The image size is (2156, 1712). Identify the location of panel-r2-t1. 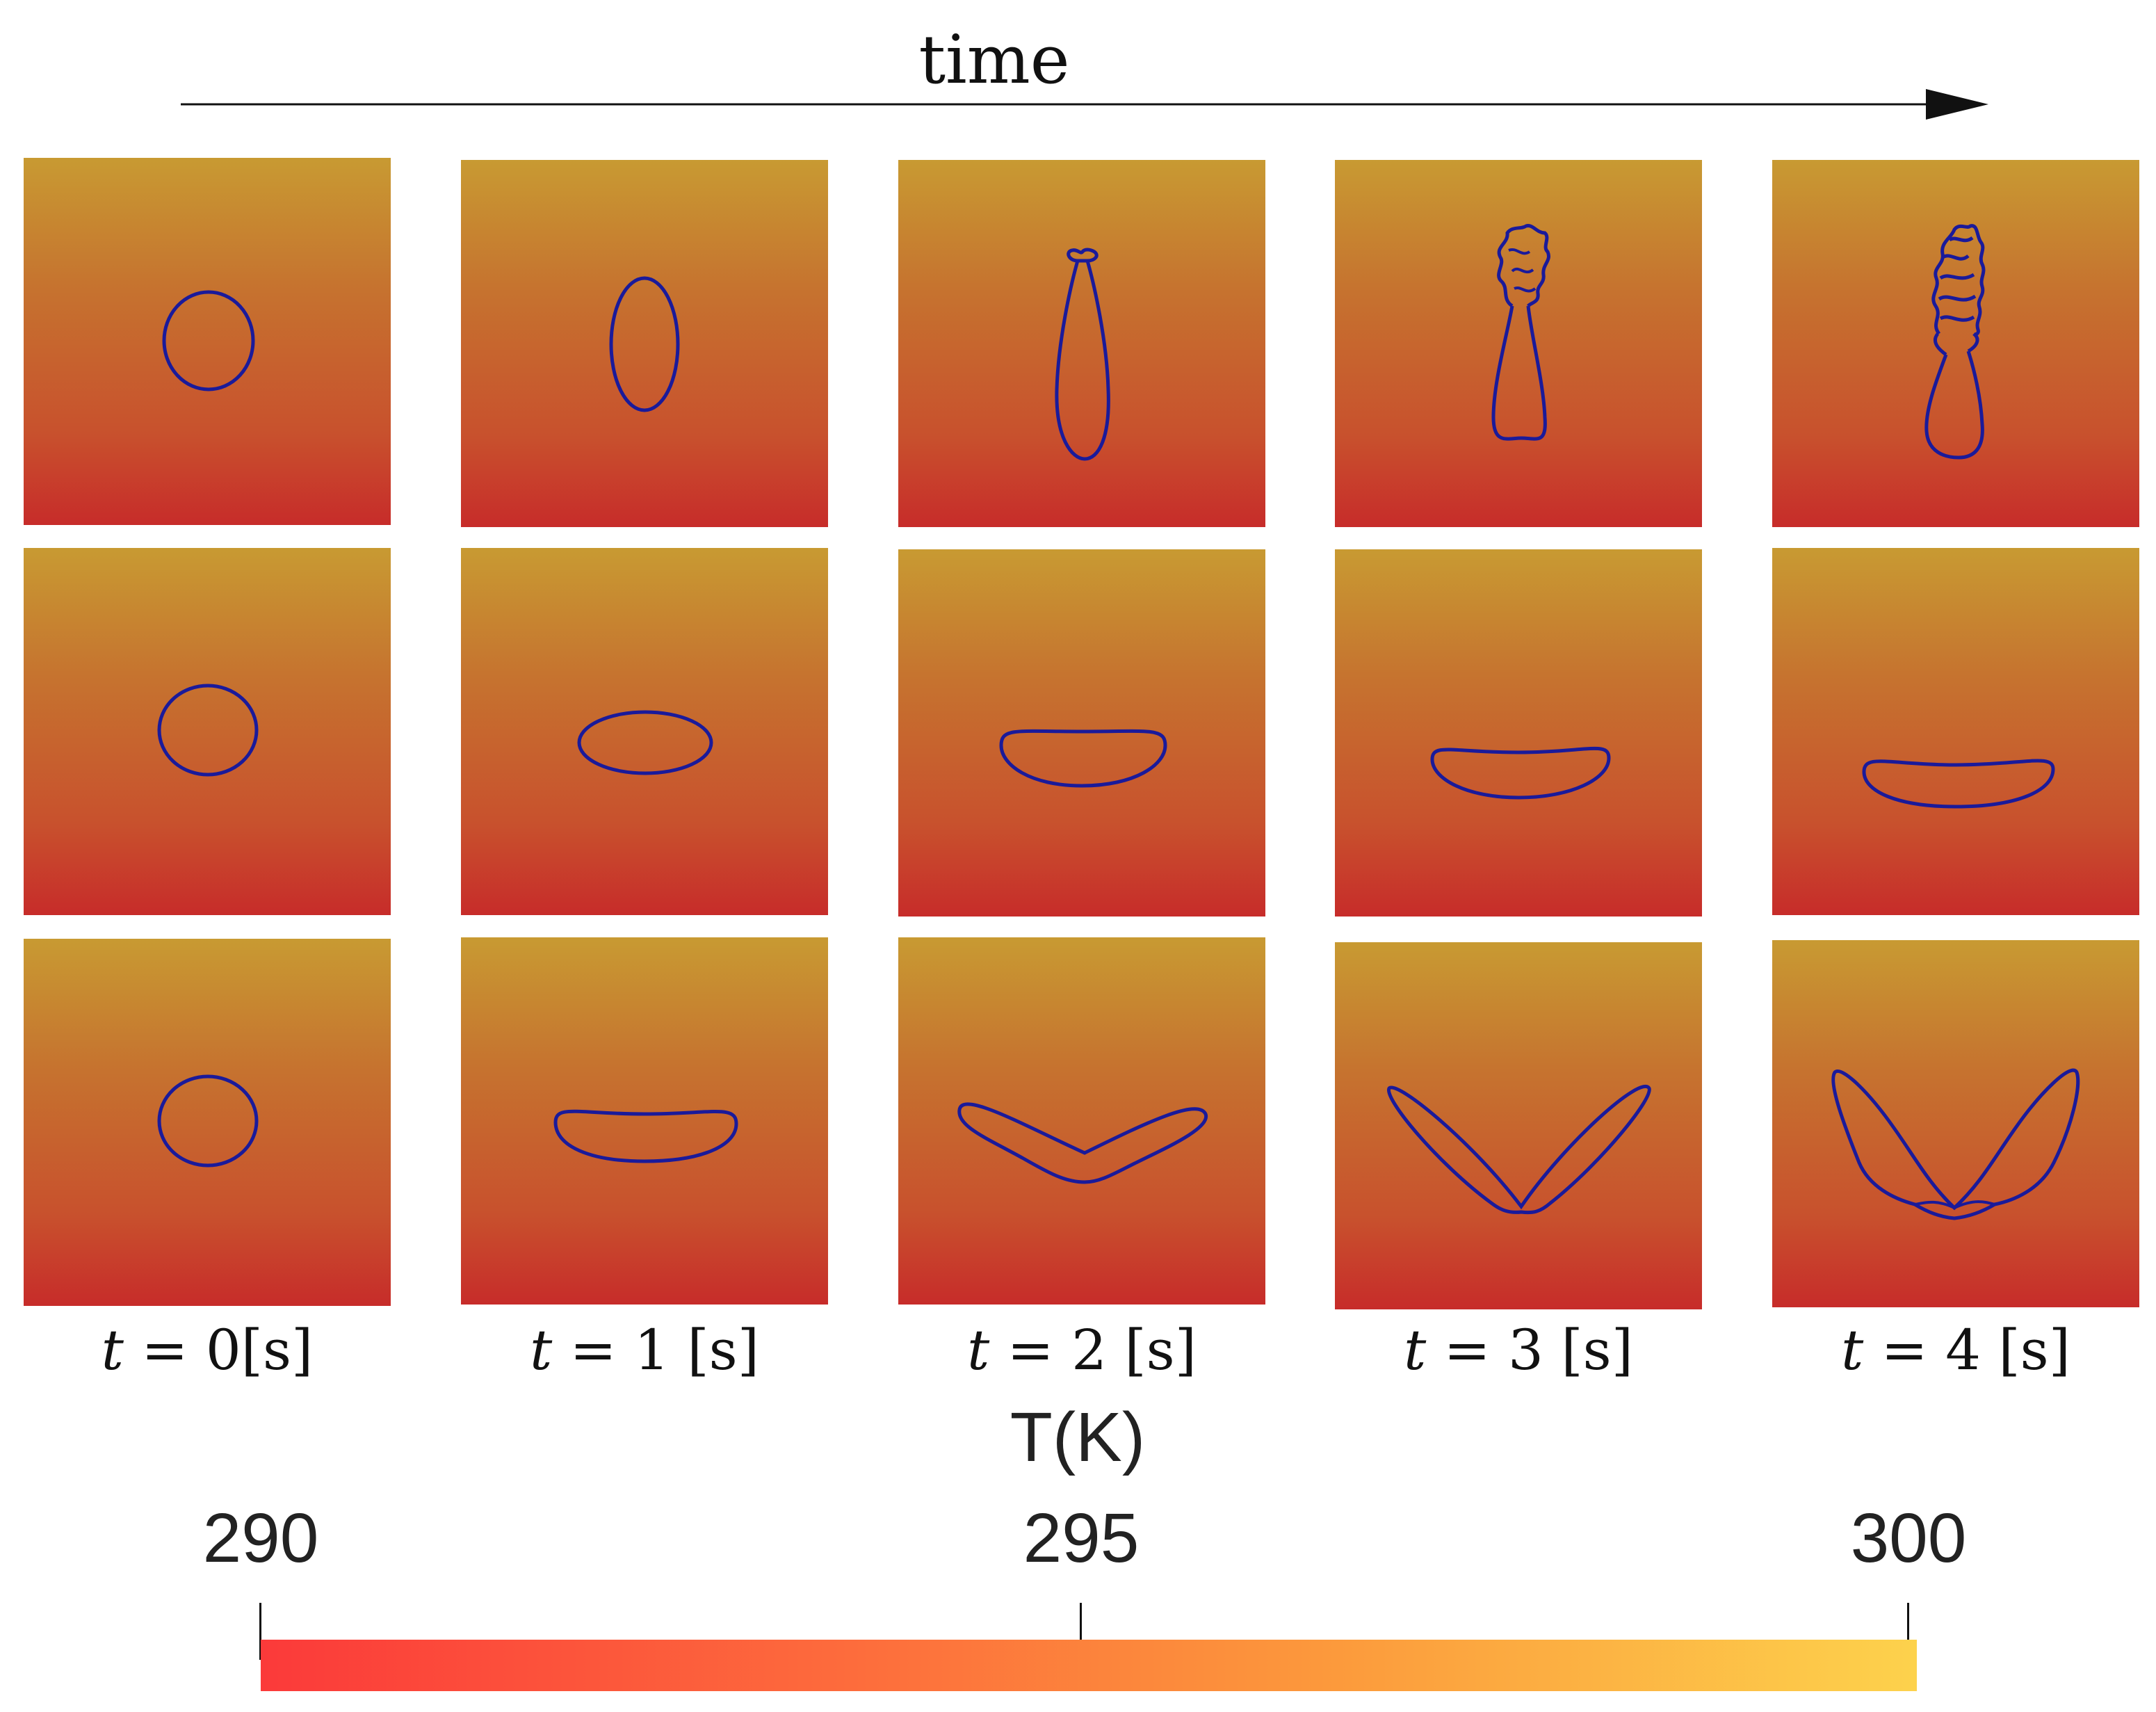
(644, 731).